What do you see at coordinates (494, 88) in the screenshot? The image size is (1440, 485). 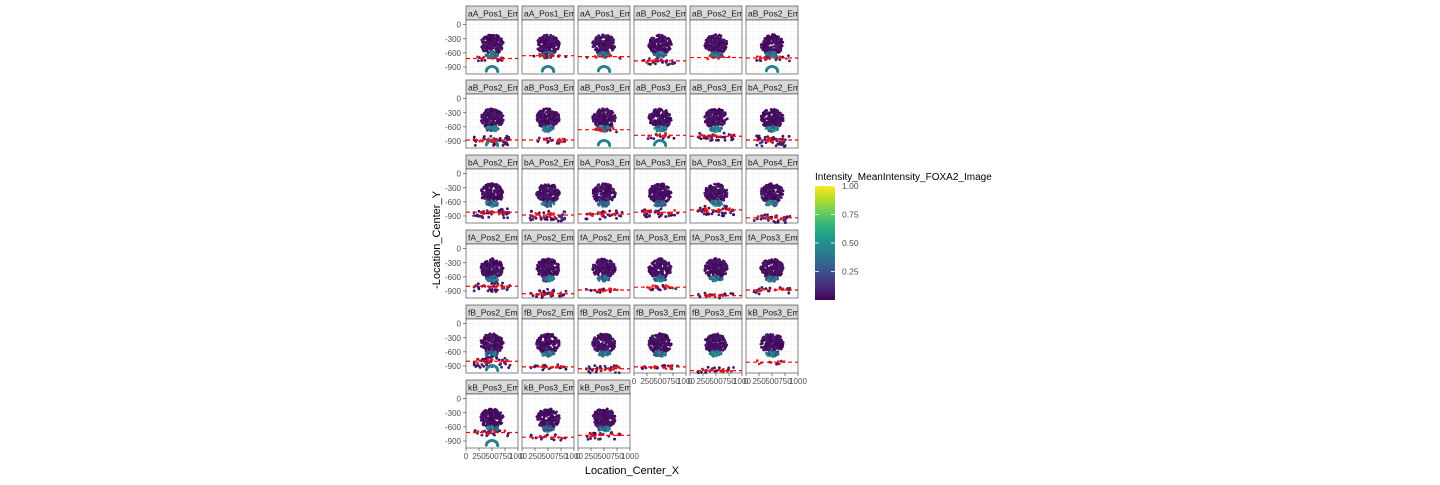 I see `facet-strip-label: aB_Pos2_Em` at bounding box center [494, 88].